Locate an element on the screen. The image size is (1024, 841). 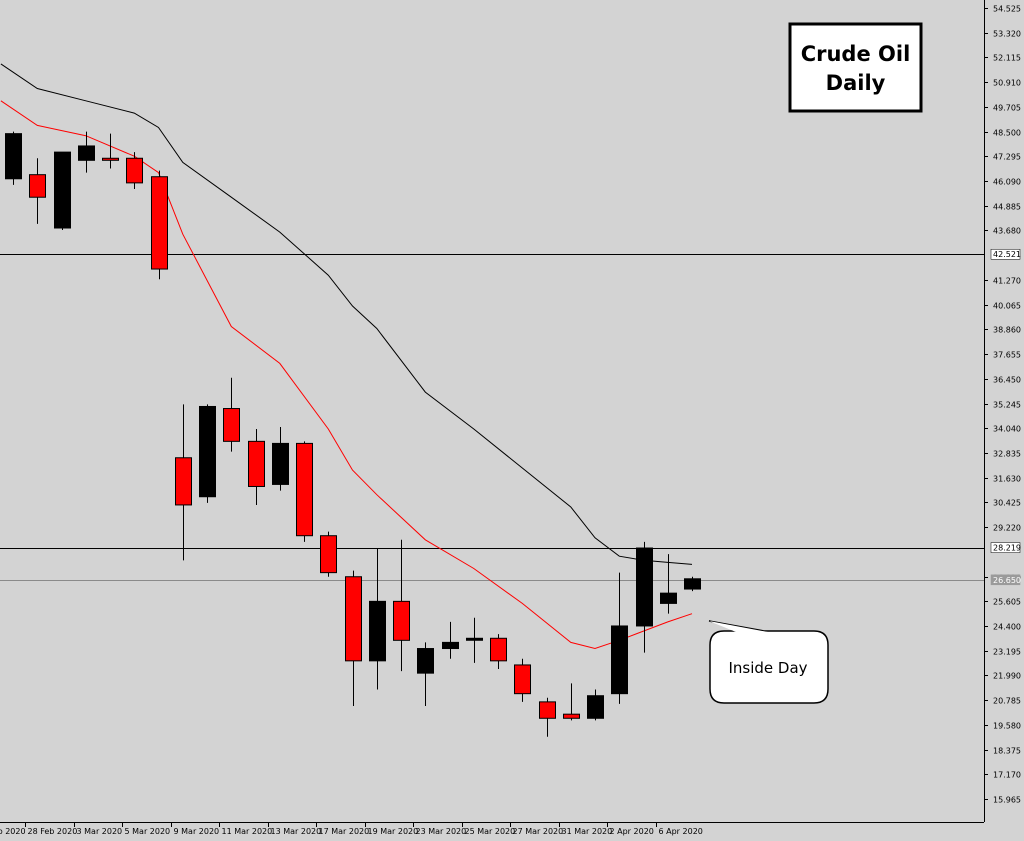
y-tick-label: 29.220 is located at coordinates (1007, 528).